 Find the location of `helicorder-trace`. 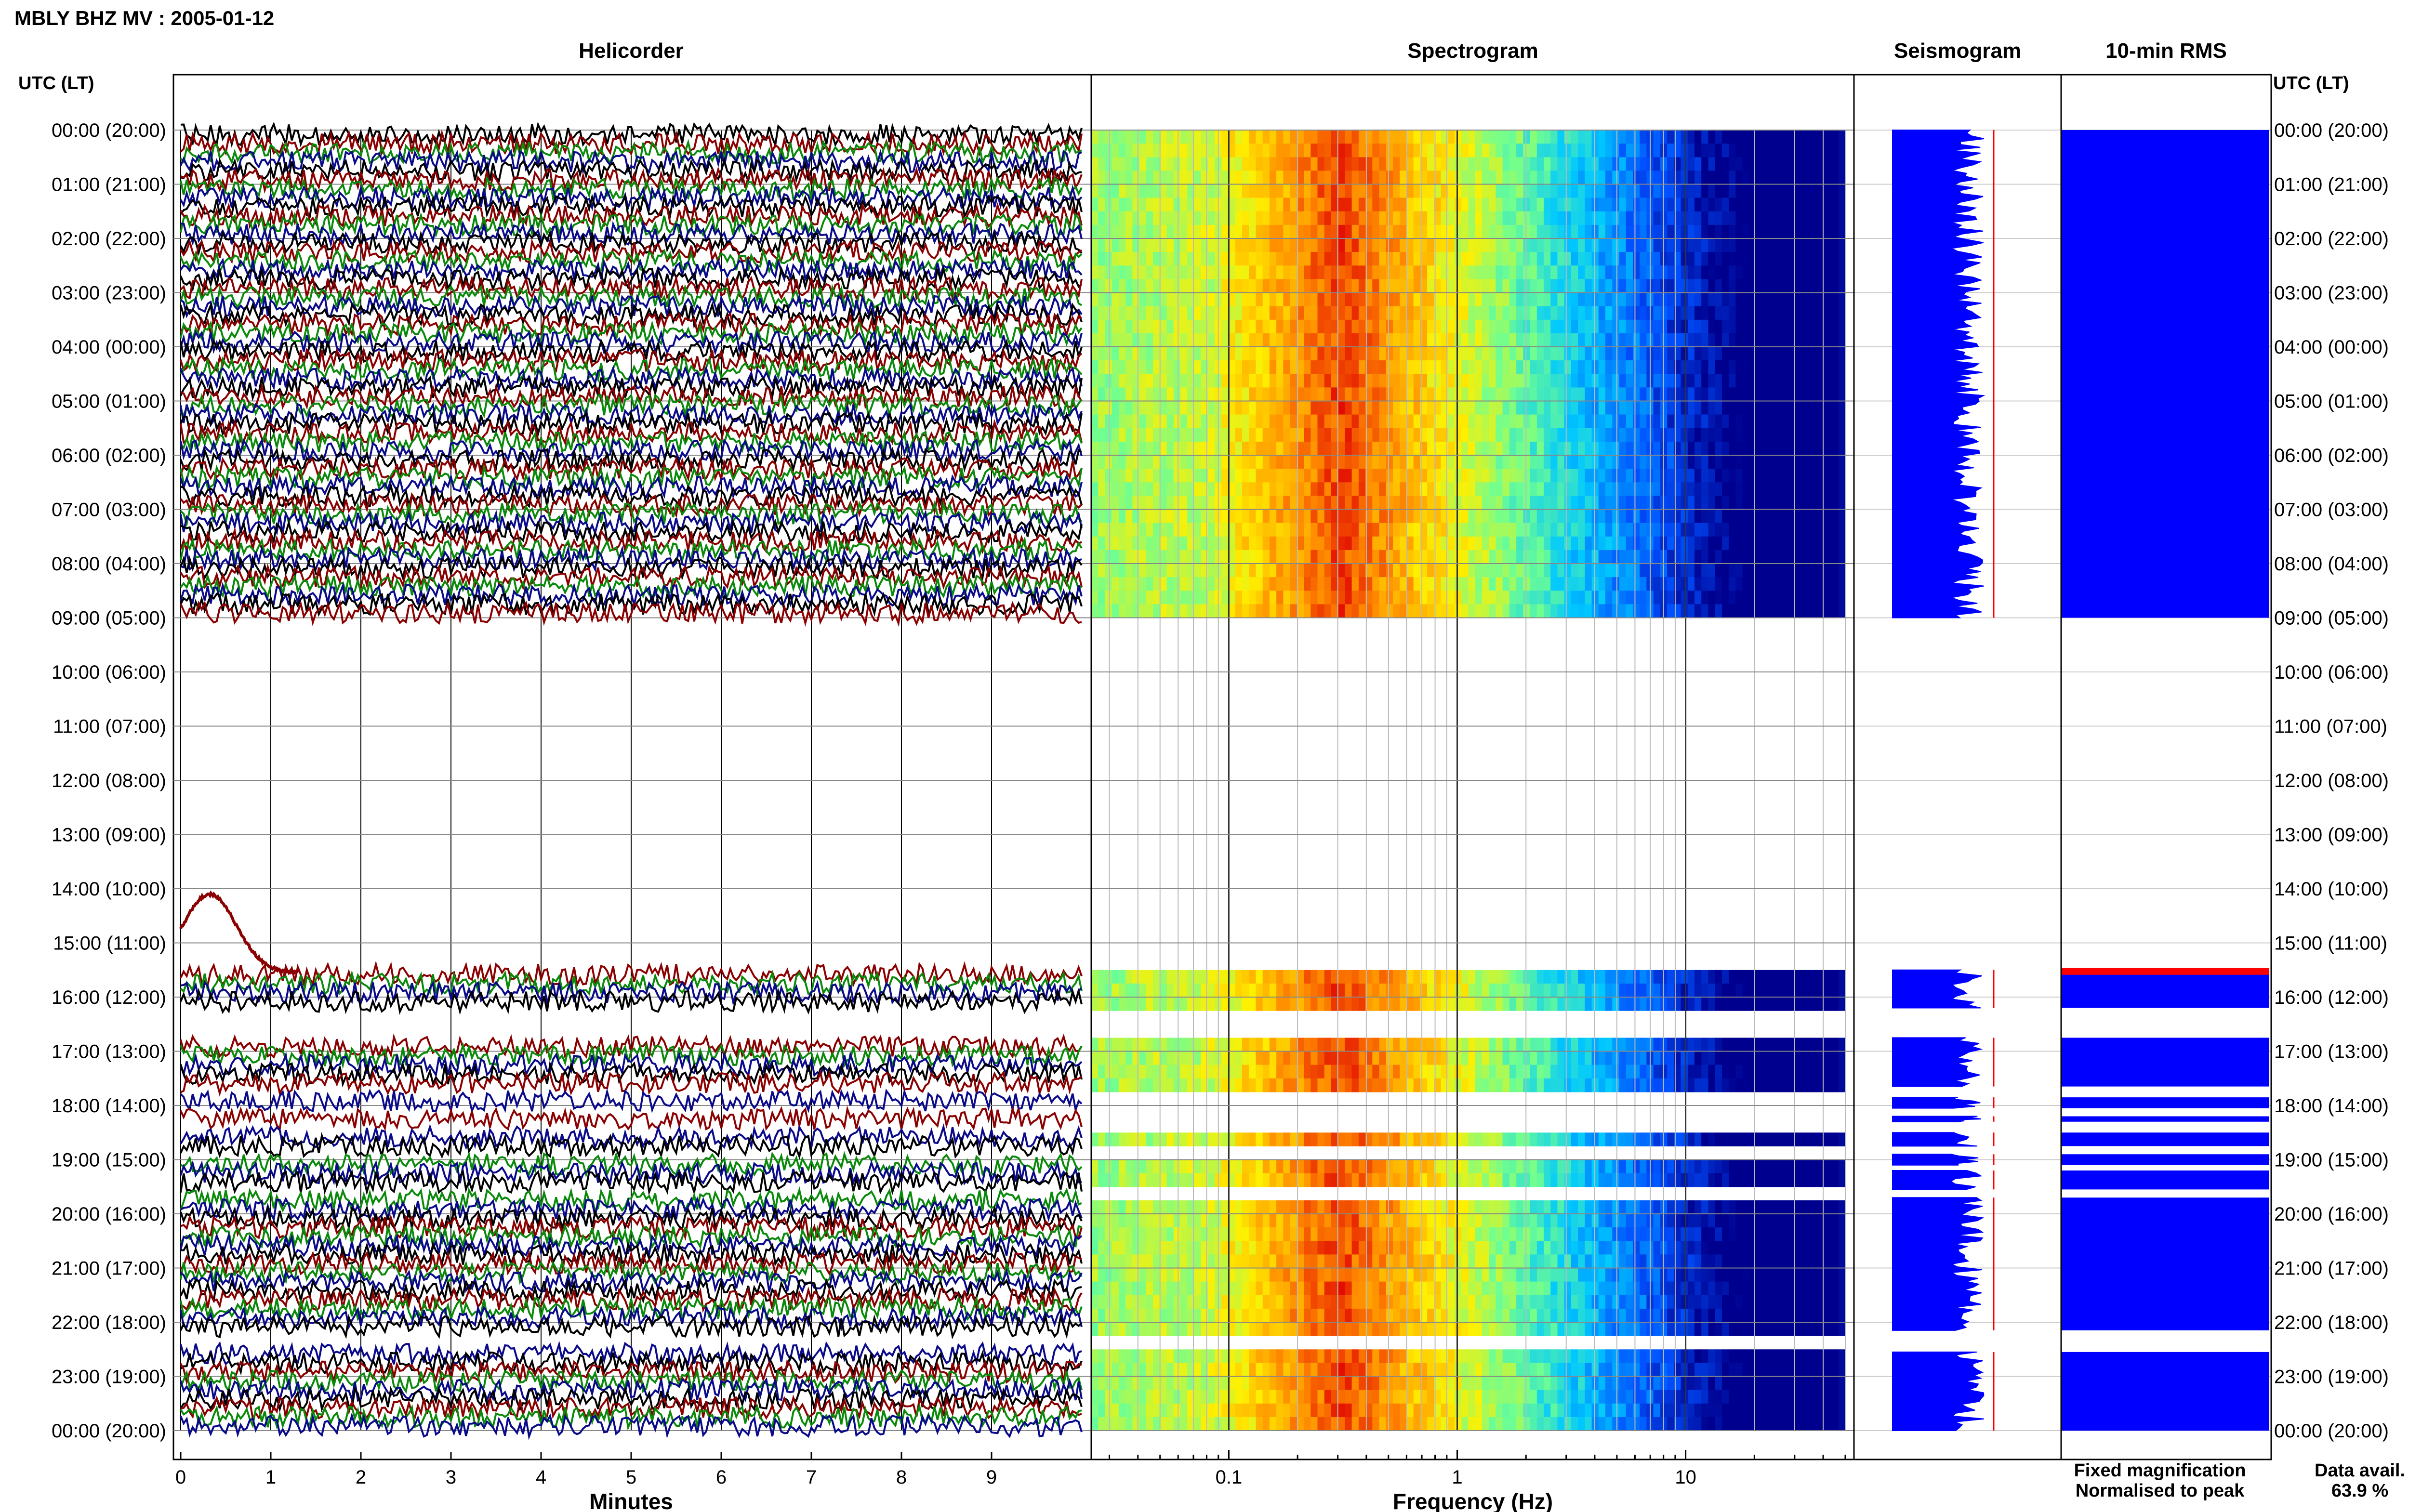

helicorder-trace is located at coordinates (631, 974).